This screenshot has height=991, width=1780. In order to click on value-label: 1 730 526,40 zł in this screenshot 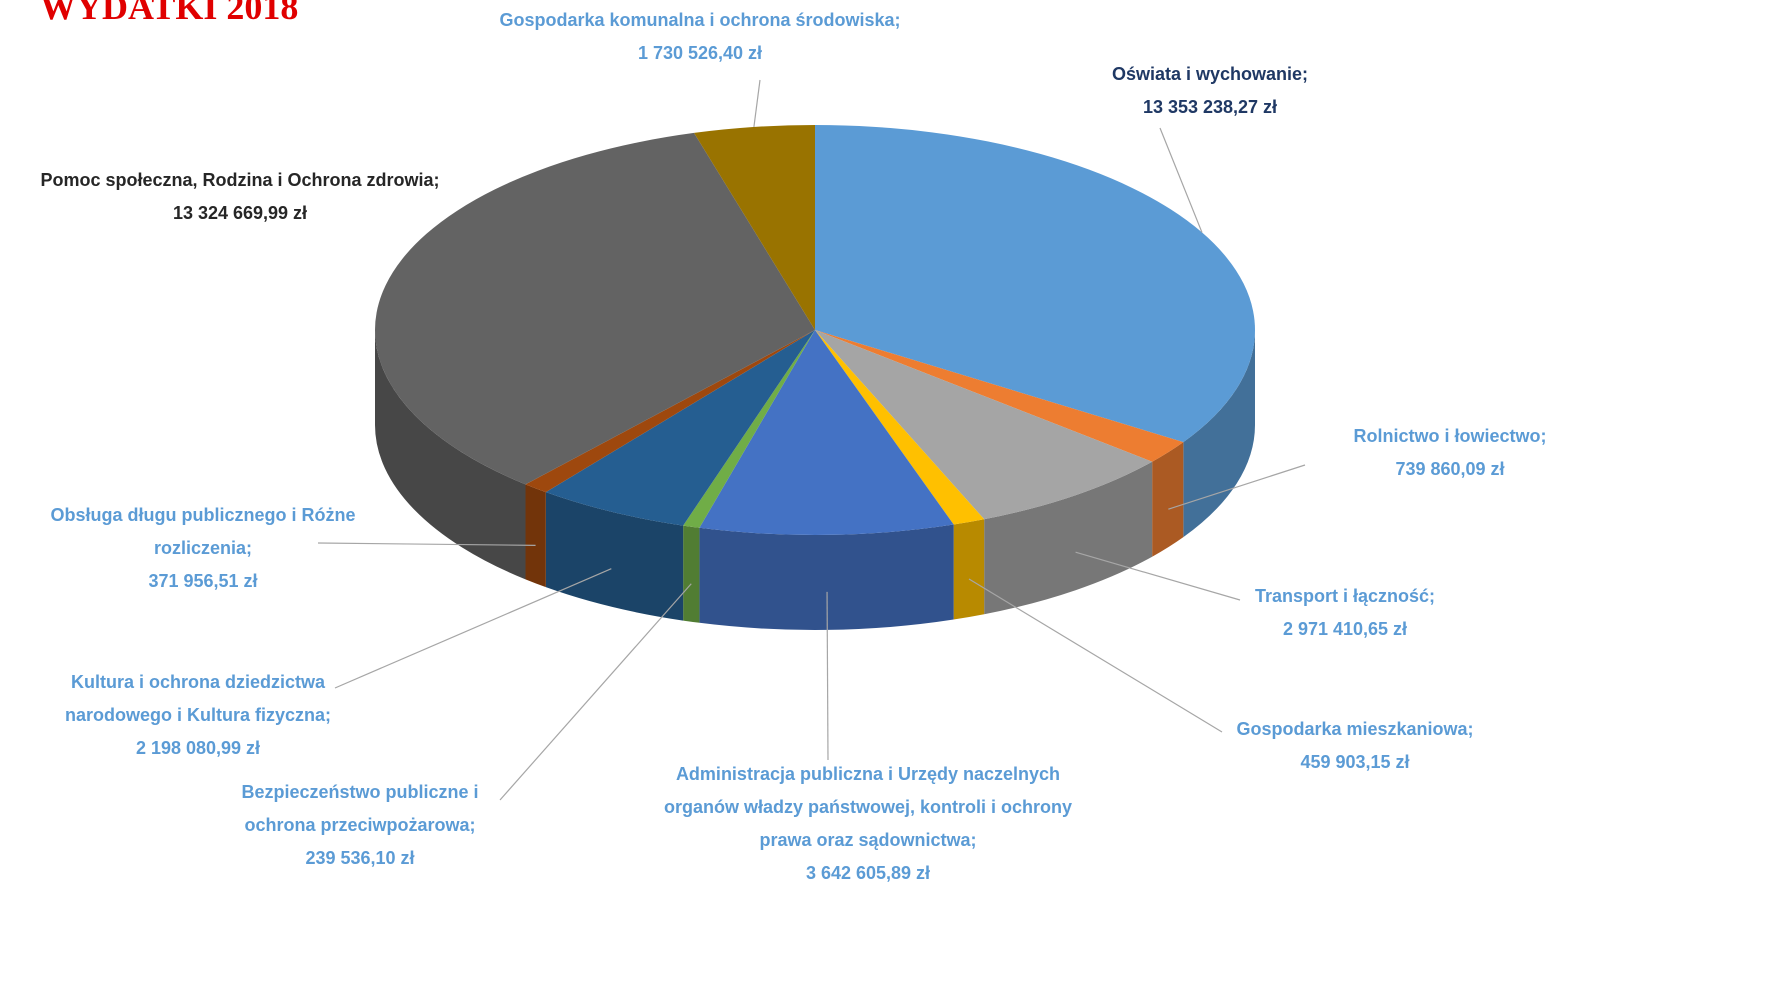, I will do `click(700, 53)`.